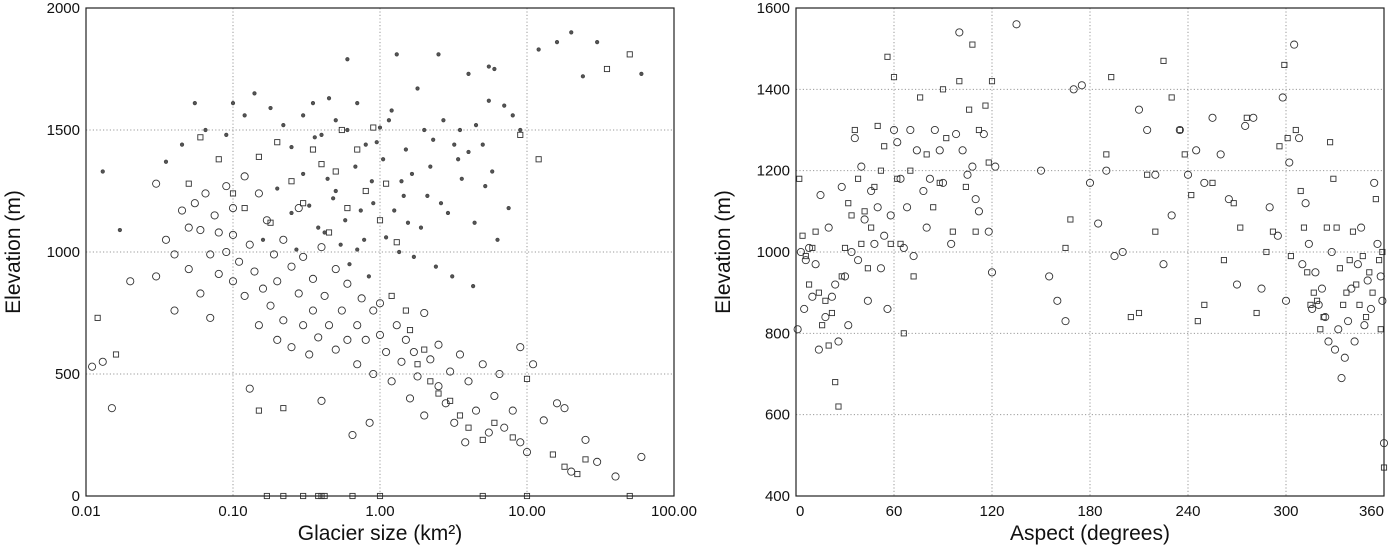 This screenshot has height=548, width=1400. Describe the element at coordinates (894, 511) in the screenshot. I see `x-tick-label: 60` at that location.